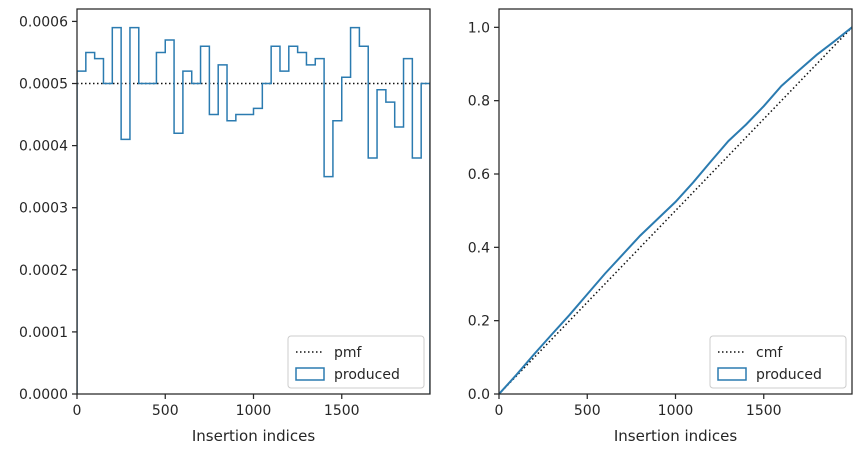  What do you see at coordinates (769, 353) in the screenshot?
I see `legend-label-cmf: cmf` at bounding box center [769, 353].